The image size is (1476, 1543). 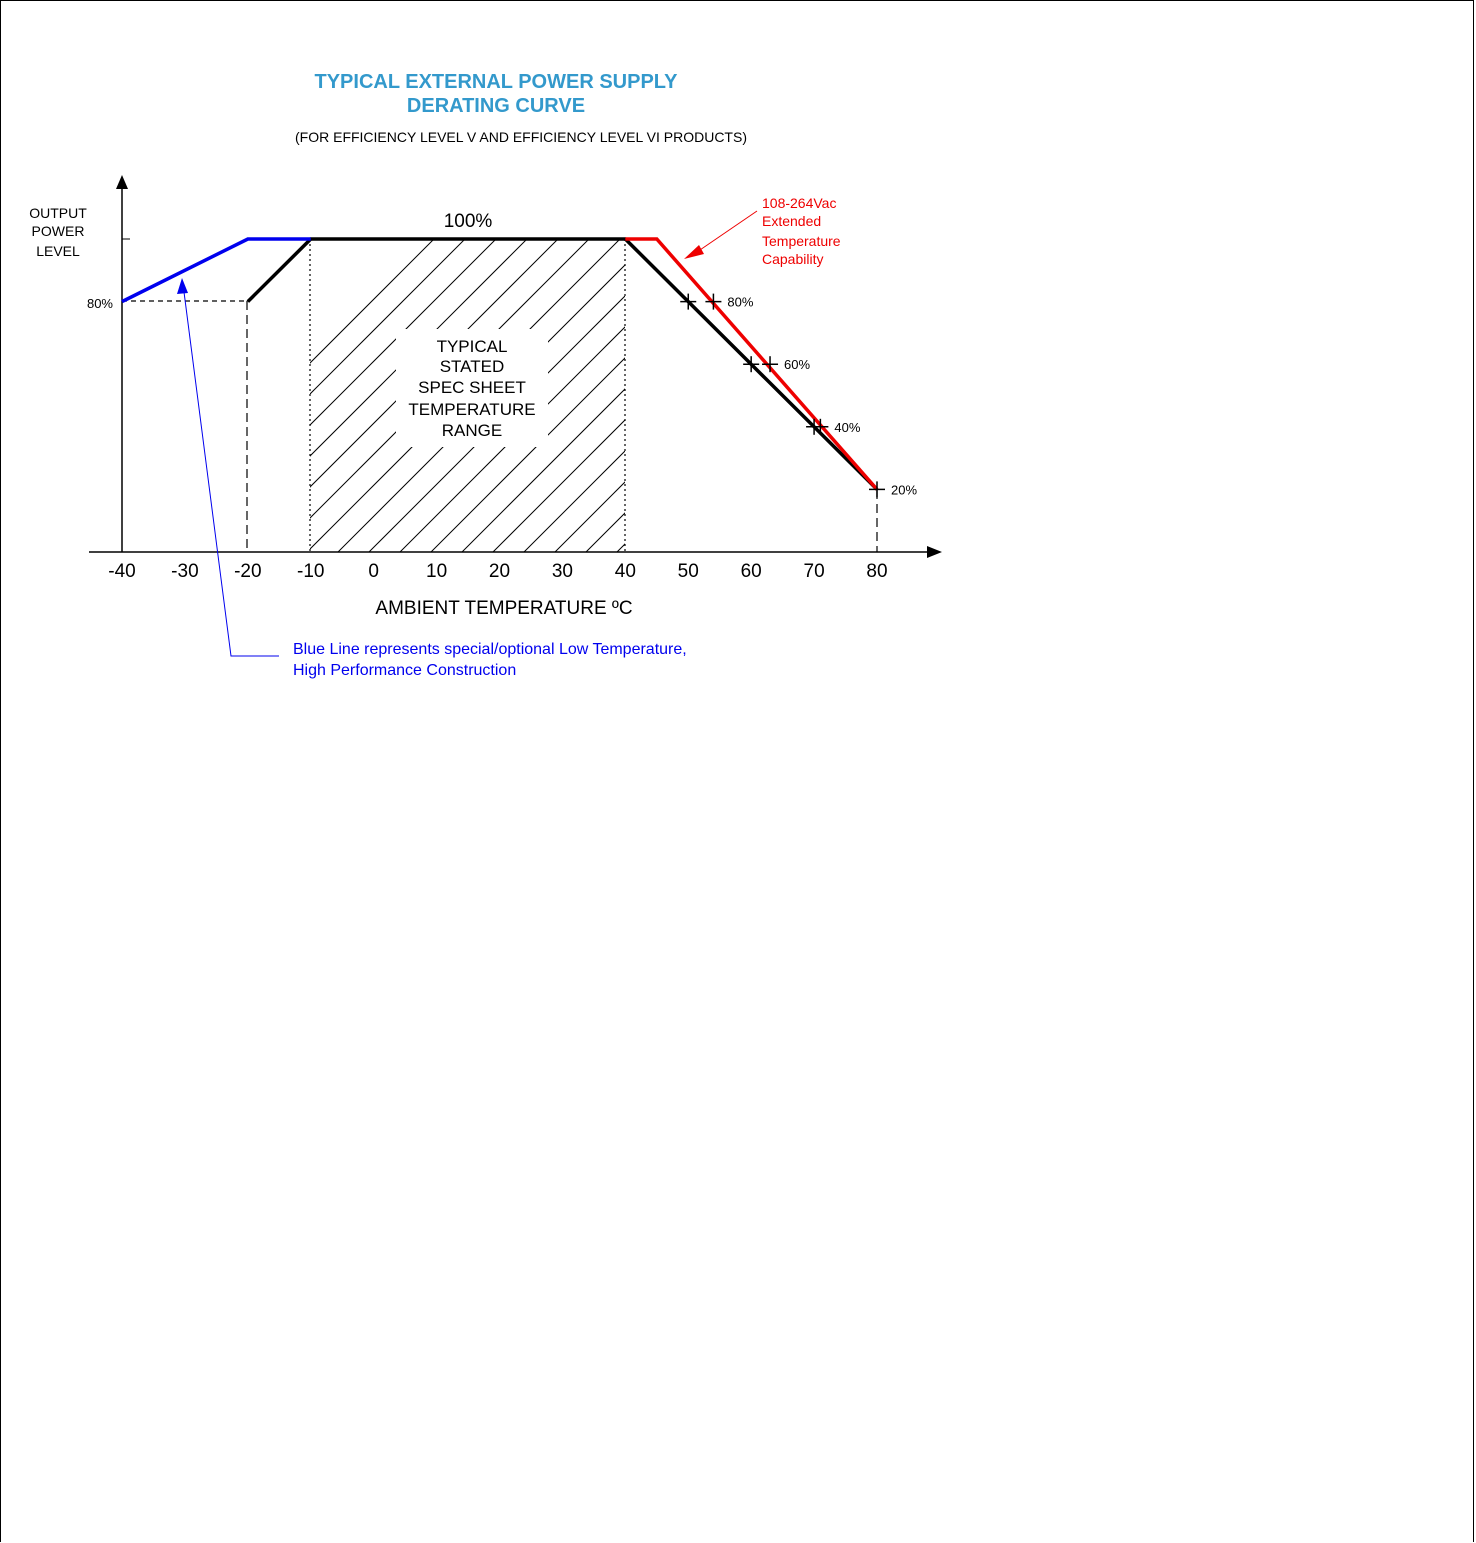 I want to click on point-label: 80%, so click(x=740, y=302).